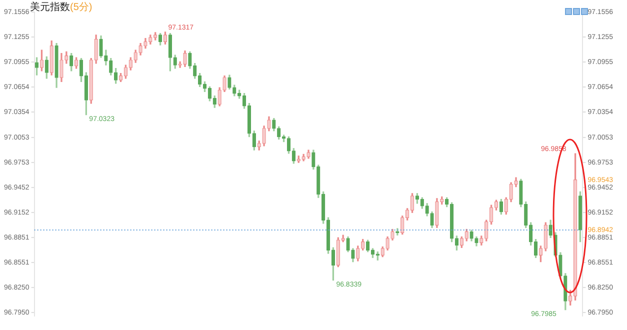 The height and width of the screenshot is (330, 627). Describe the element at coordinates (50, 7) in the screenshot. I see `chart-title: 美元指数` at that location.